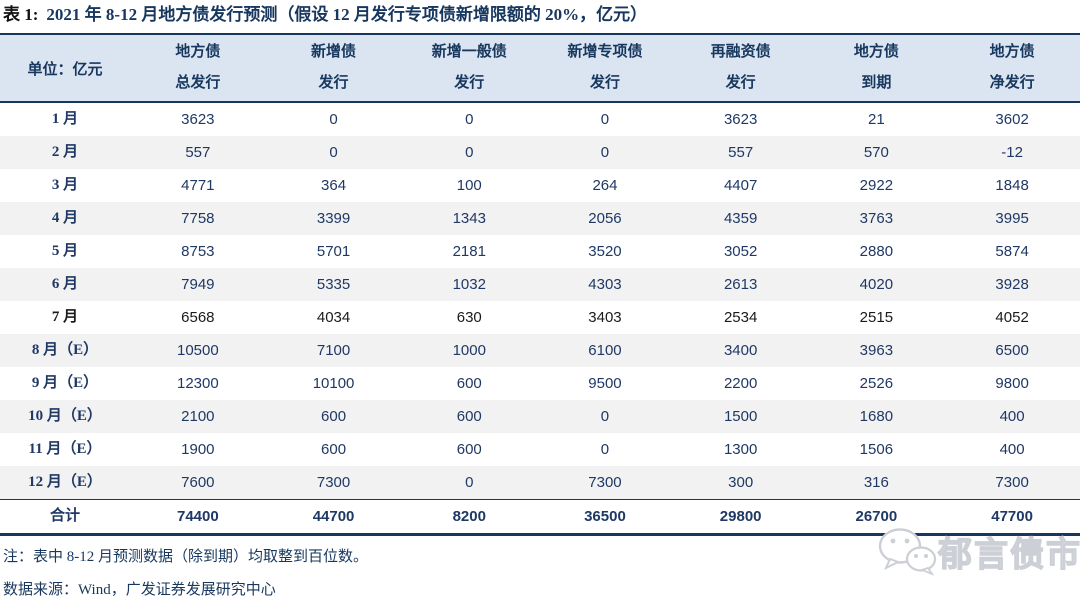 This screenshot has width=1080, height=598. I want to click on value-cell: 1848, so click(1012, 185).